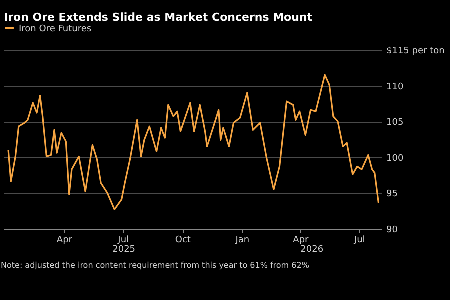 The height and width of the screenshot is (300, 450). I want to click on x-tick-label: Oct, so click(183, 241).